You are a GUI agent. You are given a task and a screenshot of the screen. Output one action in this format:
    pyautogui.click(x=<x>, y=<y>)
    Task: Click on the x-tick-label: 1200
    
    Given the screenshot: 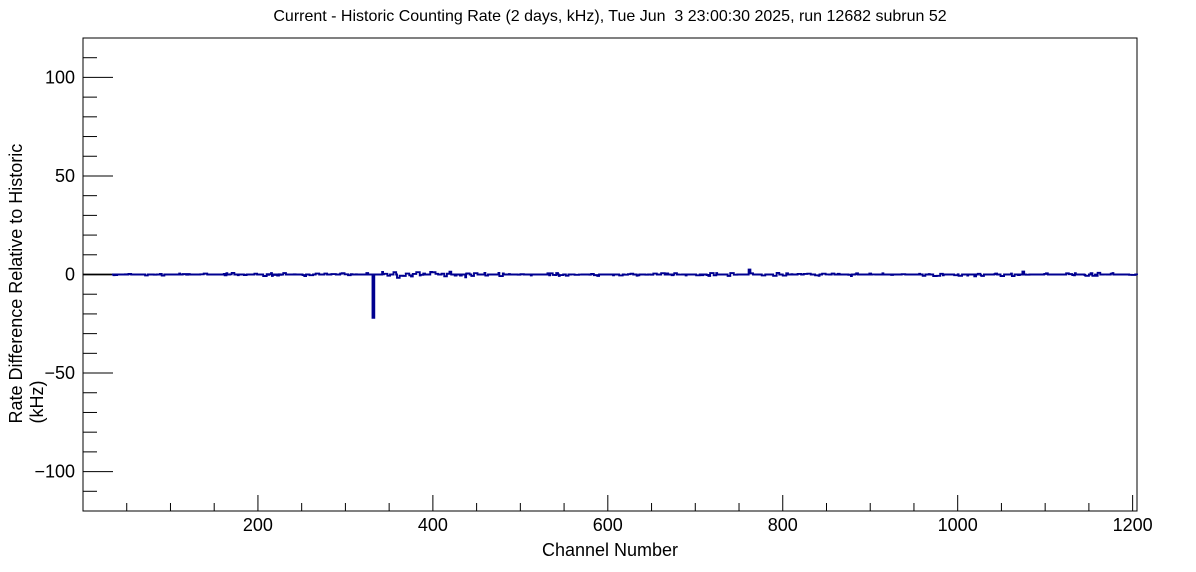 What is the action you would take?
    pyautogui.click(x=1133, y=525)
    